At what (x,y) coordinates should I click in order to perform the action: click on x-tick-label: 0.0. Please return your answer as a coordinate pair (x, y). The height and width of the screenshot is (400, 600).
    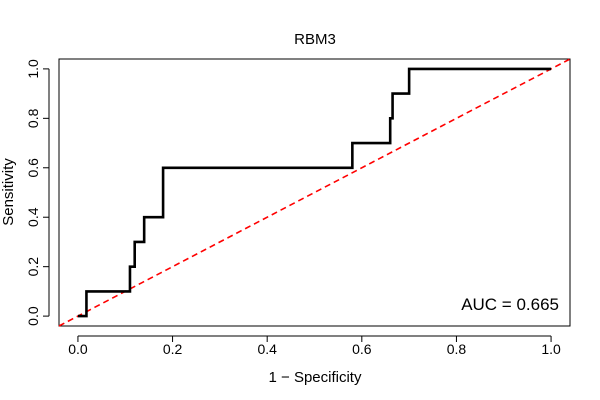
    Looking at the image, I should click on (78, 349).